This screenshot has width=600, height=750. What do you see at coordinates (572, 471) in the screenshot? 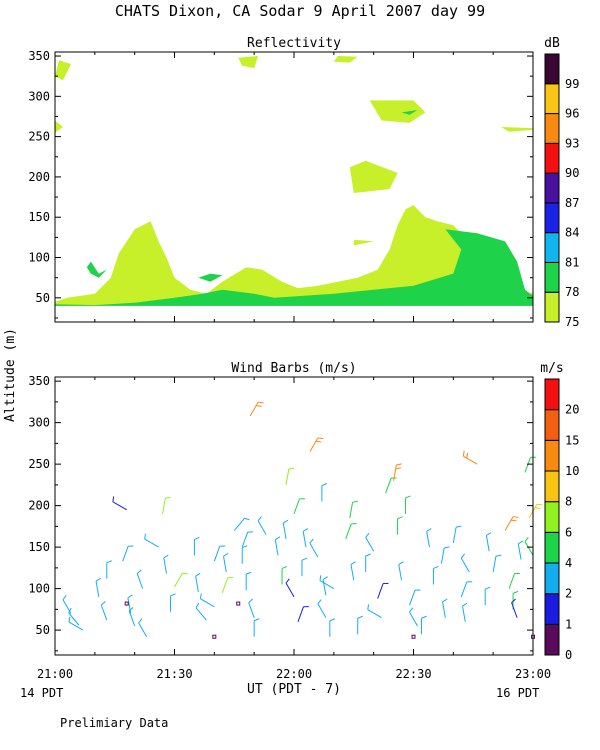
I see `colorbar-tick-label: 10` at bounding box center [572, 471].